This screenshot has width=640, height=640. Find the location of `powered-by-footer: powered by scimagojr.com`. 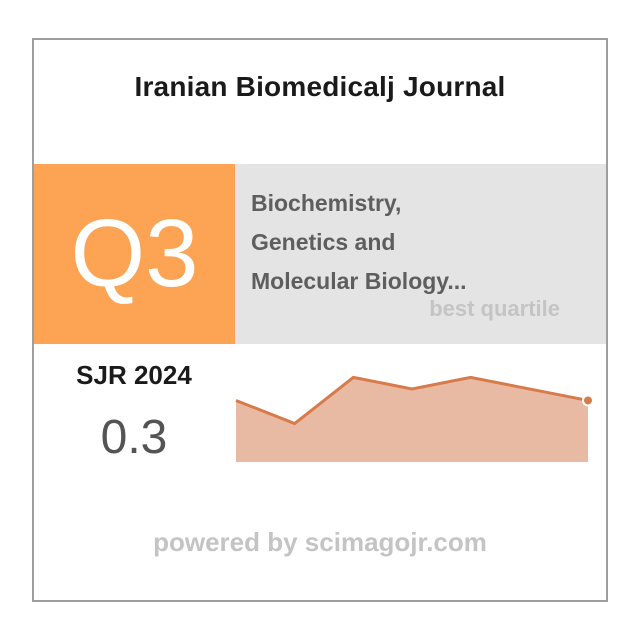

powered-by-footer: powered by scimagojr.com is located at coordinates (320, 542).